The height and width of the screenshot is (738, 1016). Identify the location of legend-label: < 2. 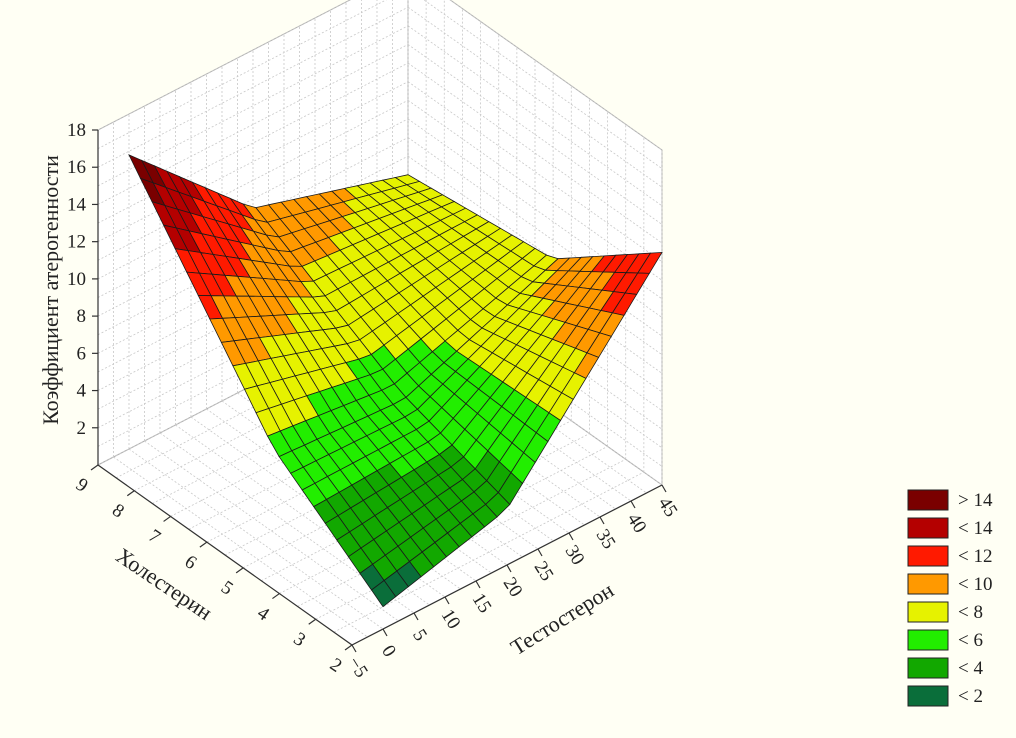
(970, 696).